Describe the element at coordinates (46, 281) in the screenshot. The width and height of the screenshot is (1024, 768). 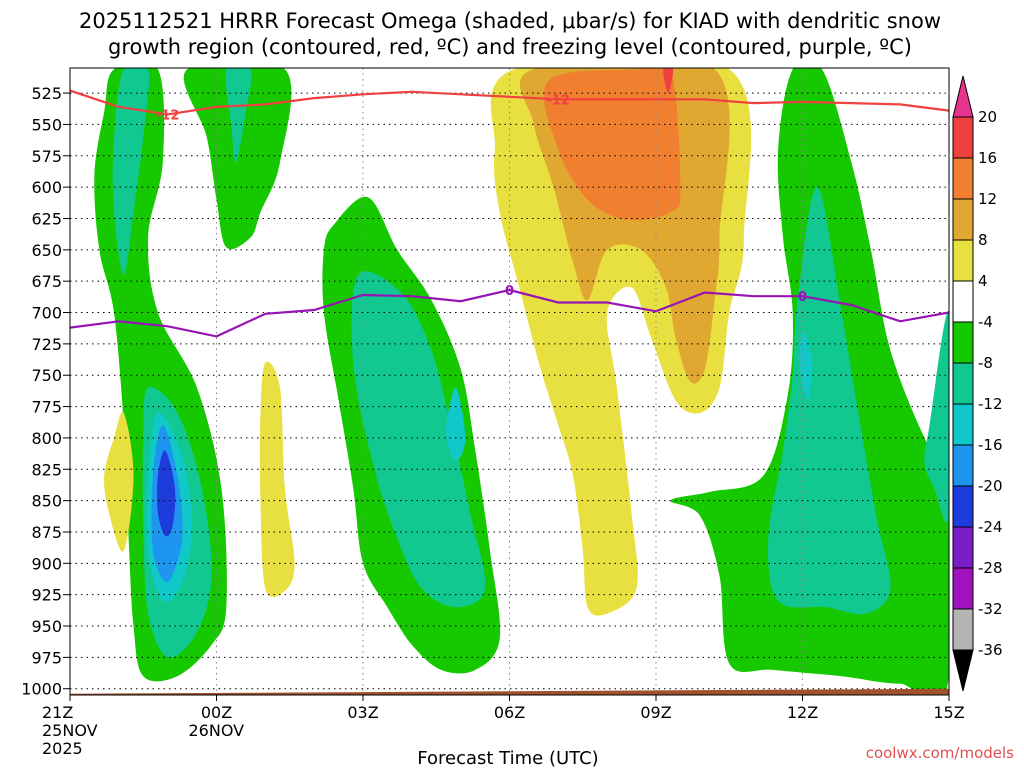
I see `y-tick-label: 675` at that location.